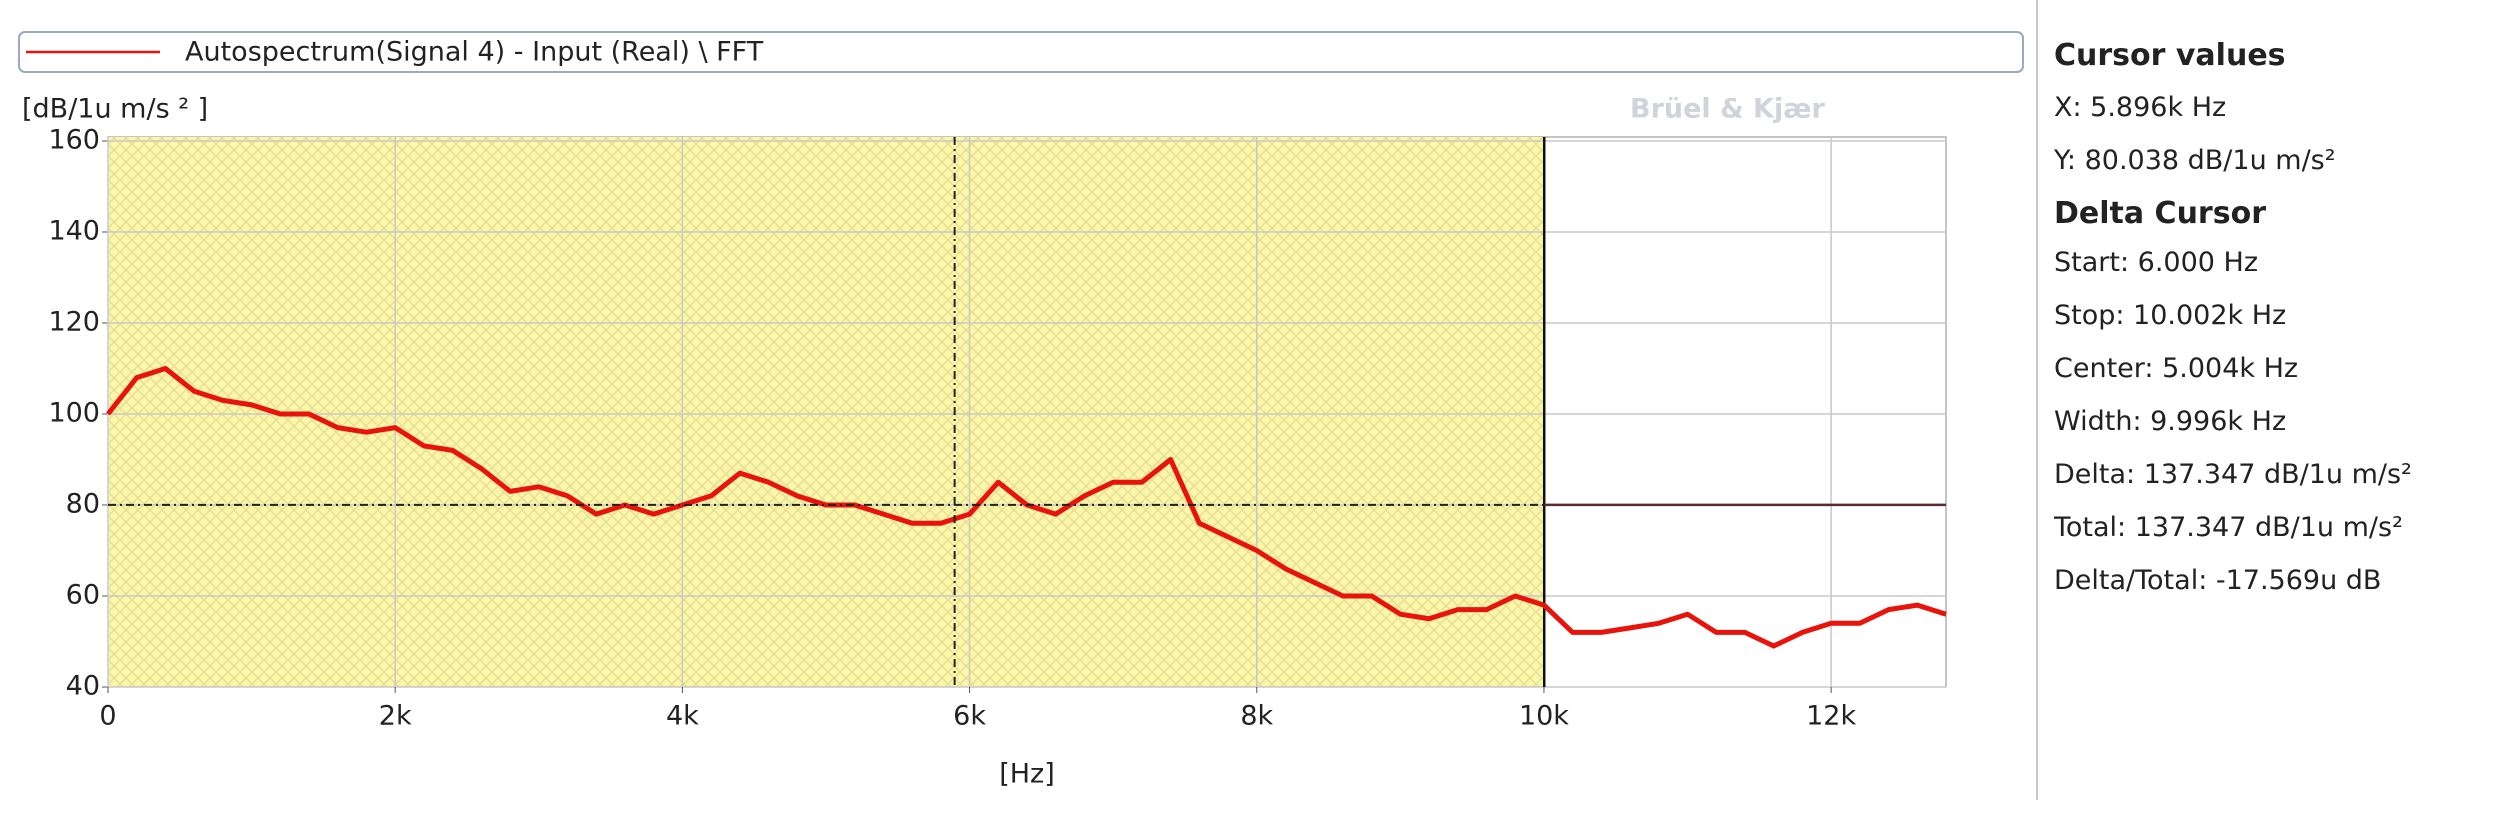 Image resolution: width=2518 pixels, height=827 pixels. What do you see at coordinates (2170, 315) in the screenshot?
I see `panel-line: Stop: 10.002k Hz` at bounding box center [2170, 315].